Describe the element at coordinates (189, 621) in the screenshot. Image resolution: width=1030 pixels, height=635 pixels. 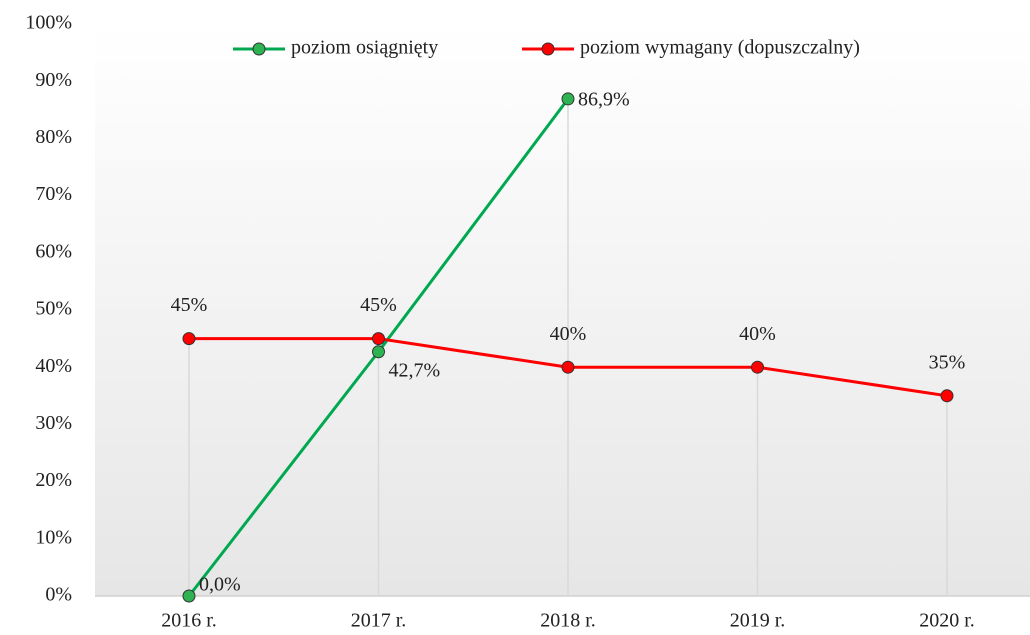
I see `x-tick-label: 2016 r.` at that location.